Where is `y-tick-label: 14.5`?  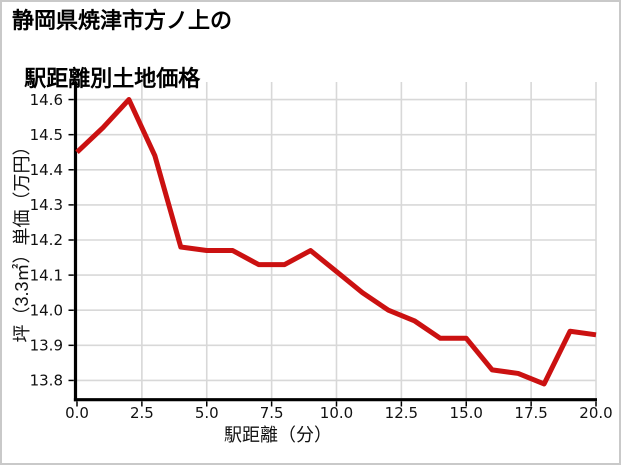
y-tick-label: 14.5 is located at coordinates (46, 135).